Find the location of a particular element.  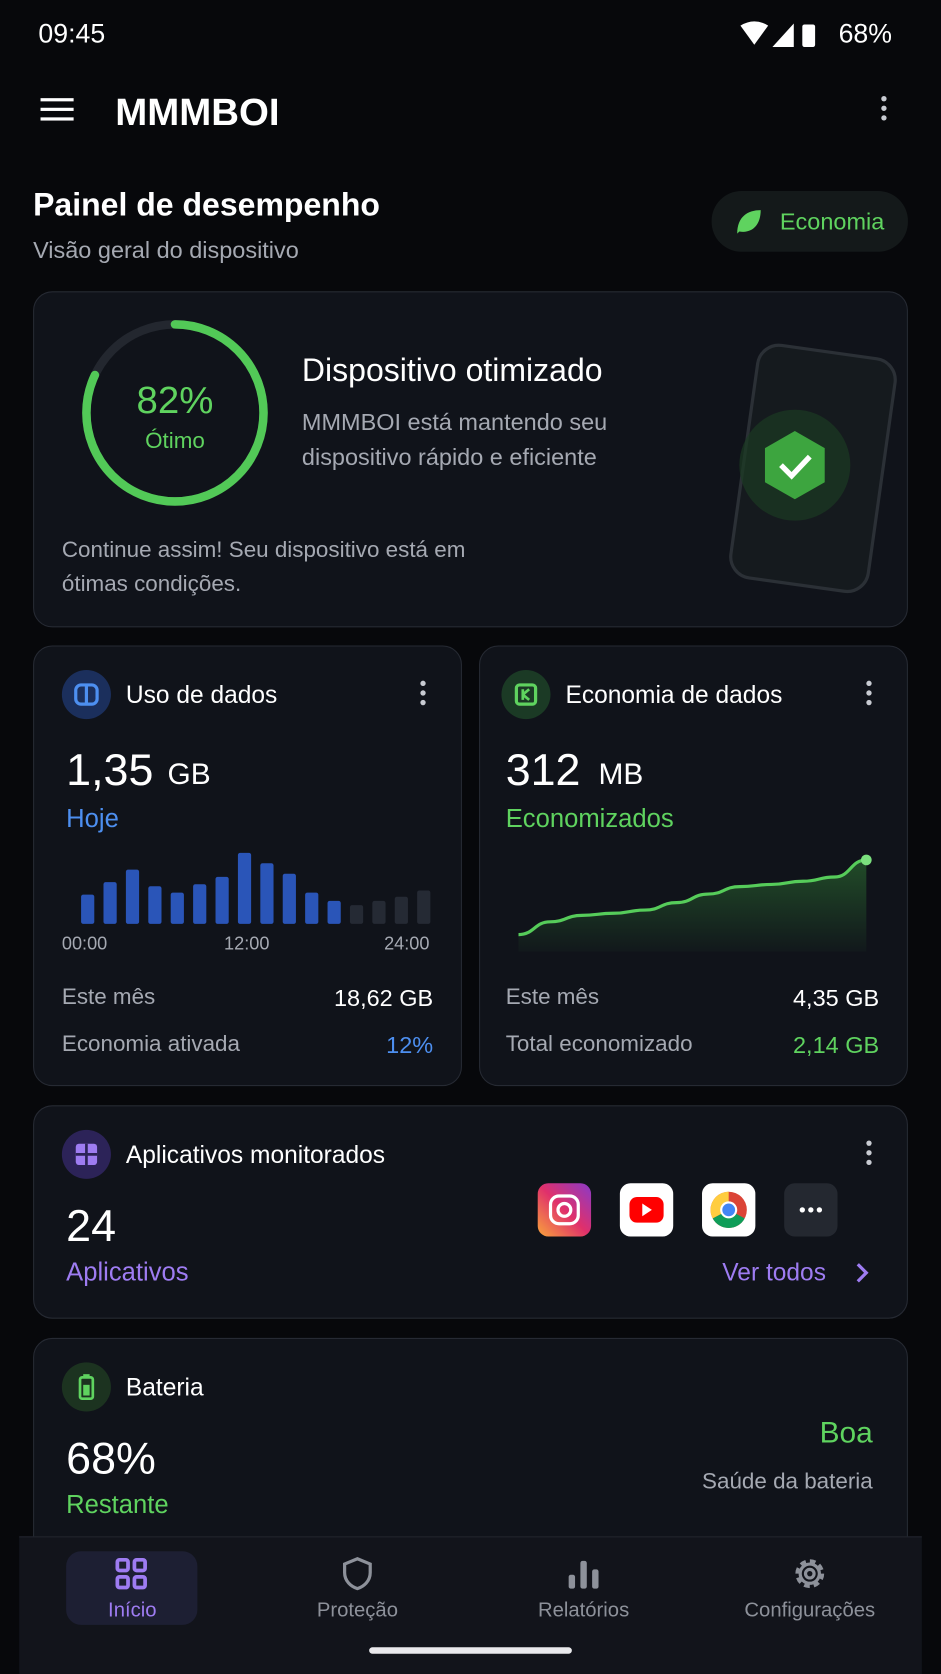

time: 09:45 is located at coordinates (72, 34).